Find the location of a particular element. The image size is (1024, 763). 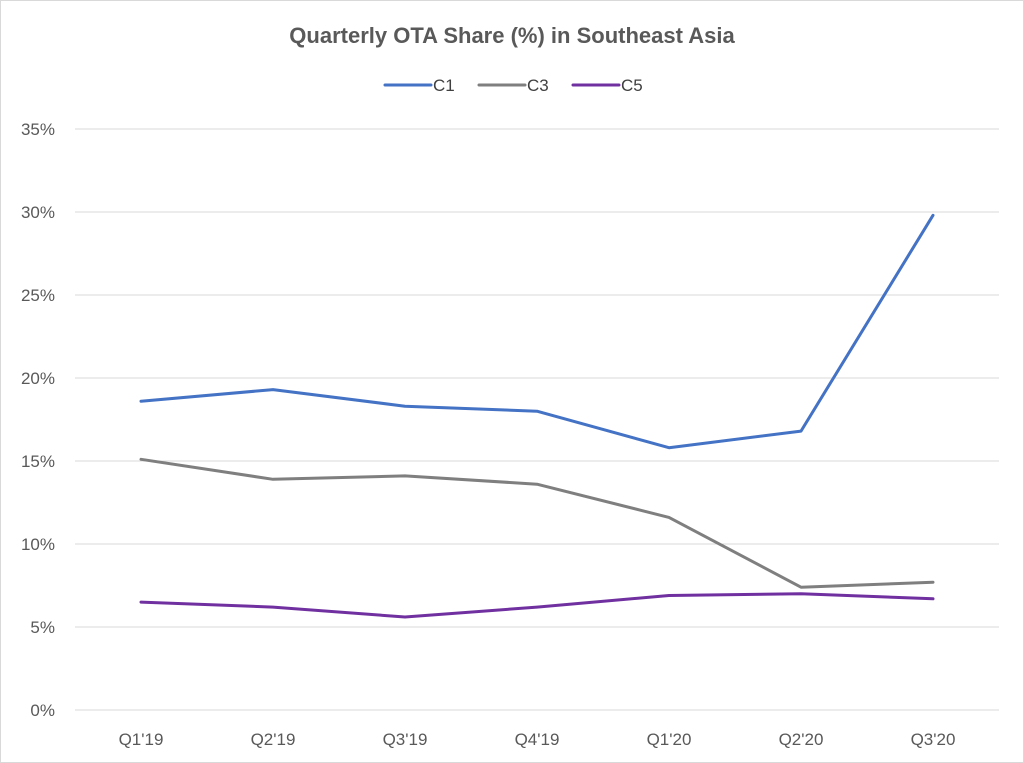

x-tick-label: Q3'20 is located at coordinates (933, 739).